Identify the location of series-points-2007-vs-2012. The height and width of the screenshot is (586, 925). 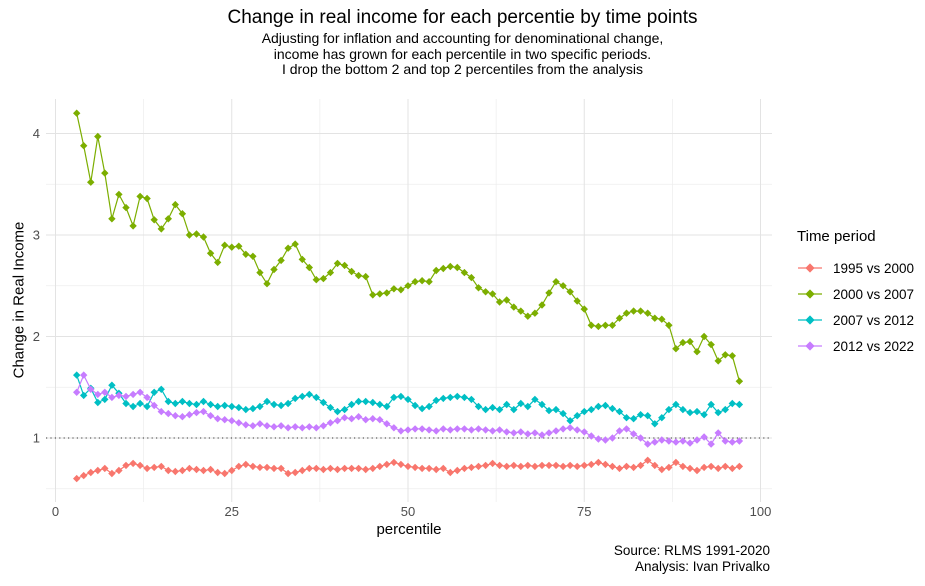
(408, 399).